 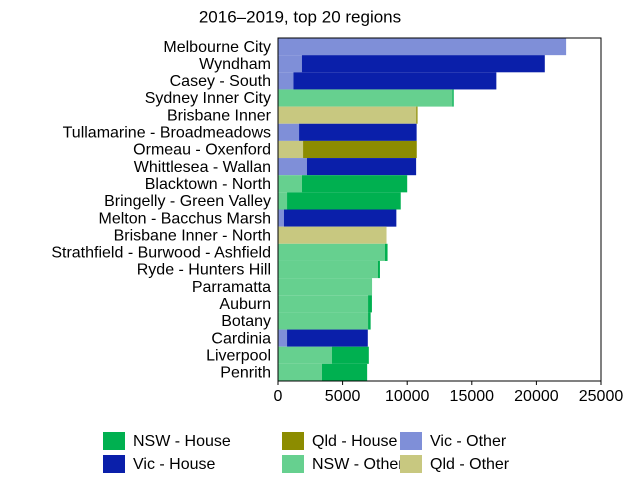 What do you see at coordinates (238, 355) in the screenshot?
I see `y-tick-label: Liverpool` at bounding box center [238, 355].